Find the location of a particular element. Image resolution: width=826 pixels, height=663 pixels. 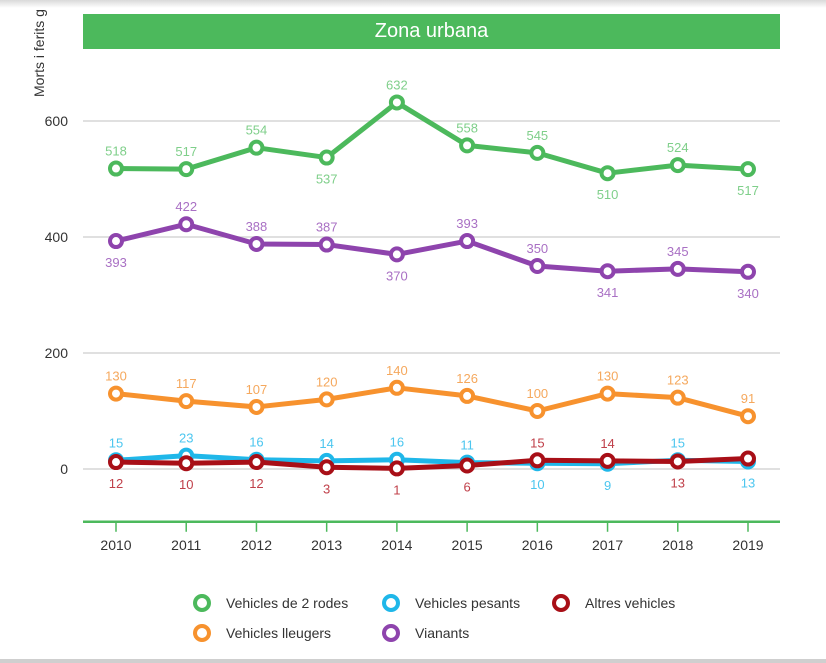

legend-label: Altres vehicles is located at coordinates (630, 603).